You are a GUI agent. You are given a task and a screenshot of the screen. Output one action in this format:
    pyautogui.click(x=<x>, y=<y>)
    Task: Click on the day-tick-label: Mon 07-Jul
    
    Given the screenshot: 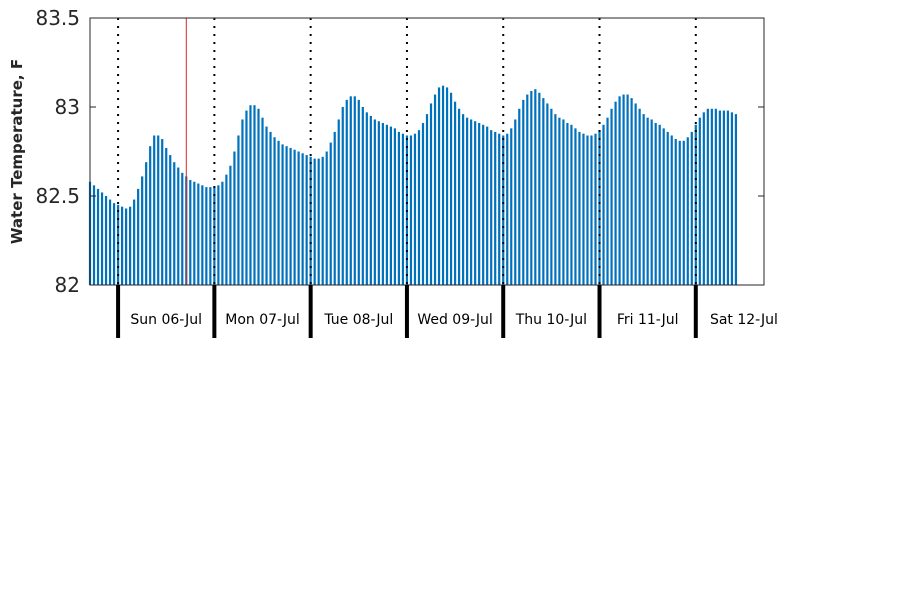 What is the action you would take?
    pyautogui.click(x=262, y=320)
    